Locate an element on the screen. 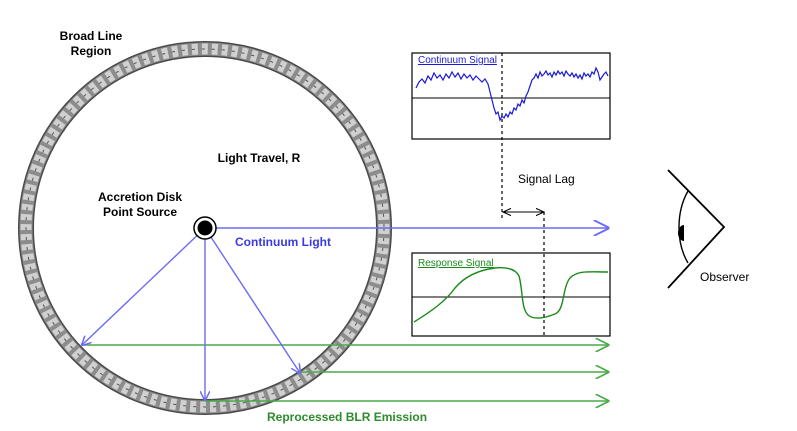 The width and height of the screenshot is (797, 431). ray-lower-right is located at coordinates (252, 300).